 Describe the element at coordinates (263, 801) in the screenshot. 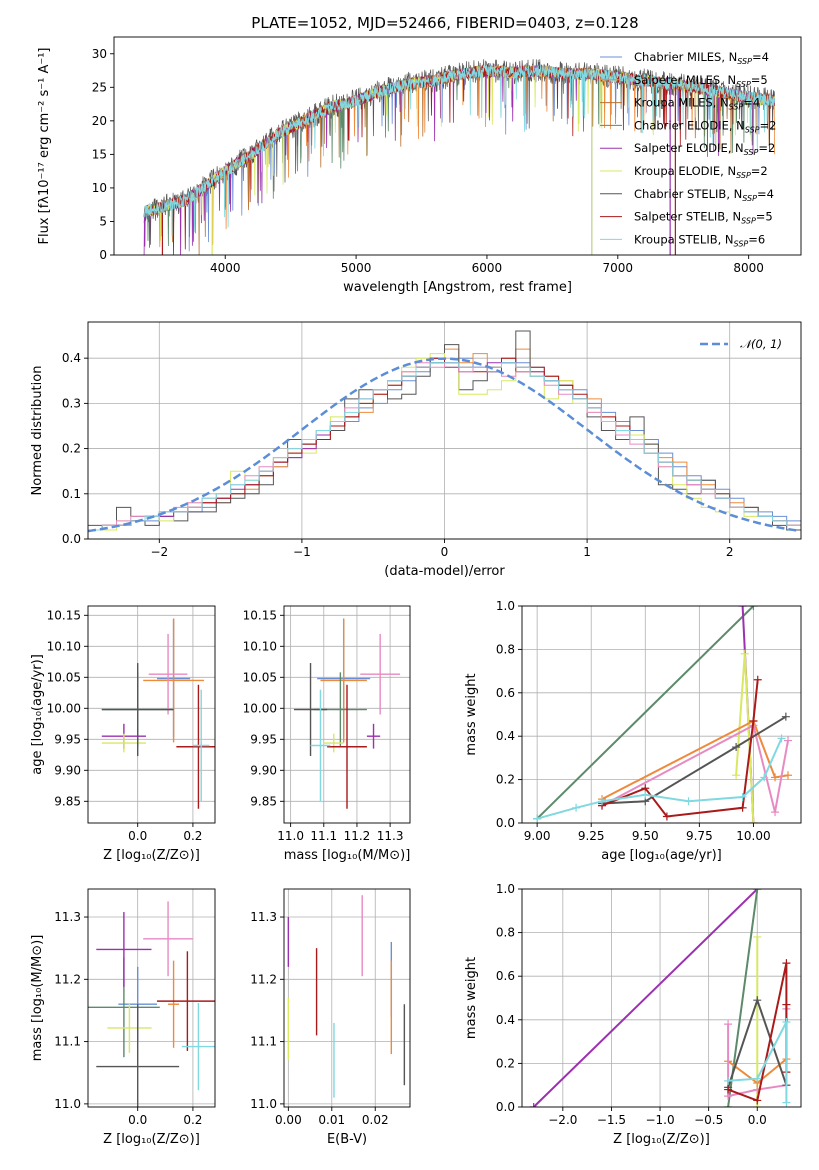

I see `y-tick-label: 9.85` at that location.